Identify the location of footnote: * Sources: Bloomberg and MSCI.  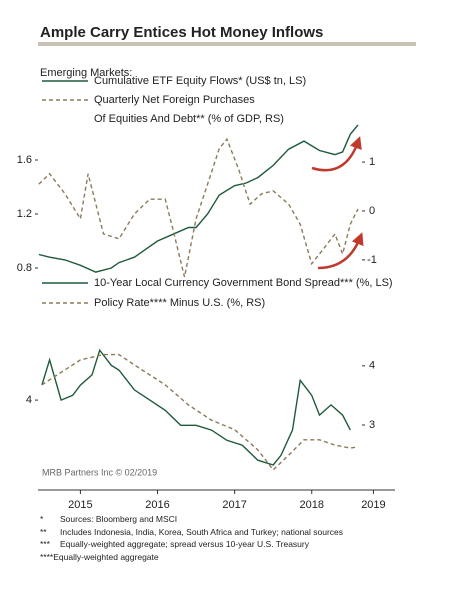
(108, 519).